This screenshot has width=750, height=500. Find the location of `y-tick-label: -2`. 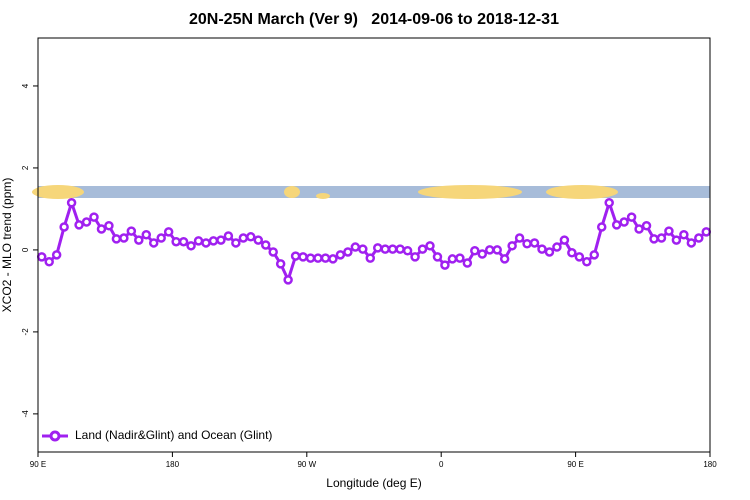

y-tick-label: -2 is located at coordinates (25, 332).